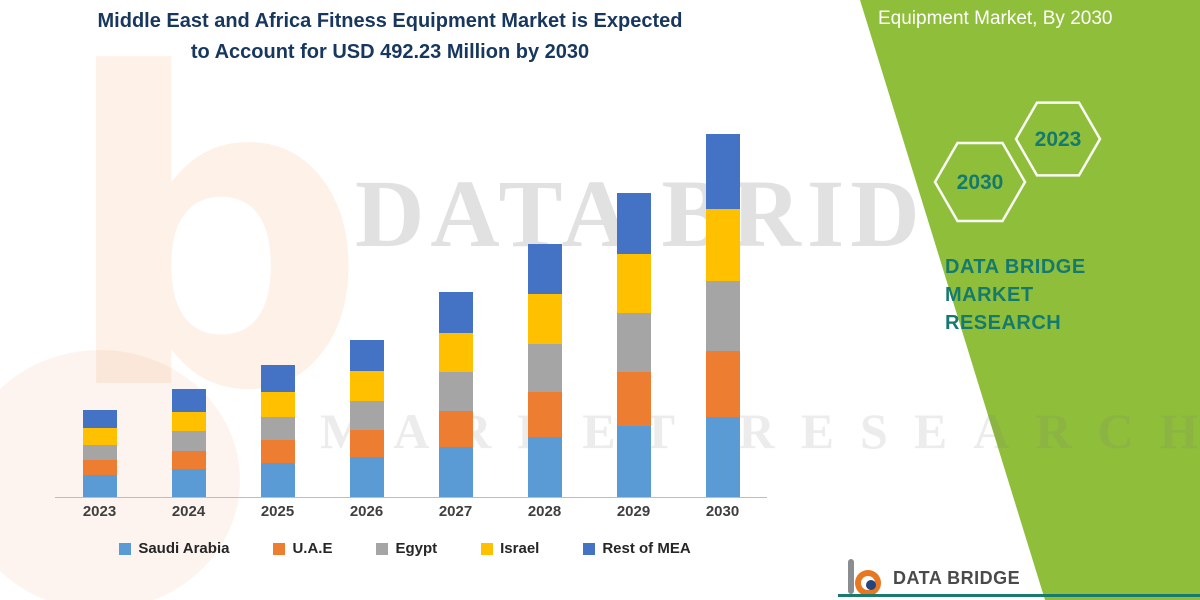 Image resolution: width=1200 pixels, height=600 pixels. Describe the element at coordinates (1003, 323) in the screenshot. I see `panel-brand-line-2: RESEARCH` at that location.